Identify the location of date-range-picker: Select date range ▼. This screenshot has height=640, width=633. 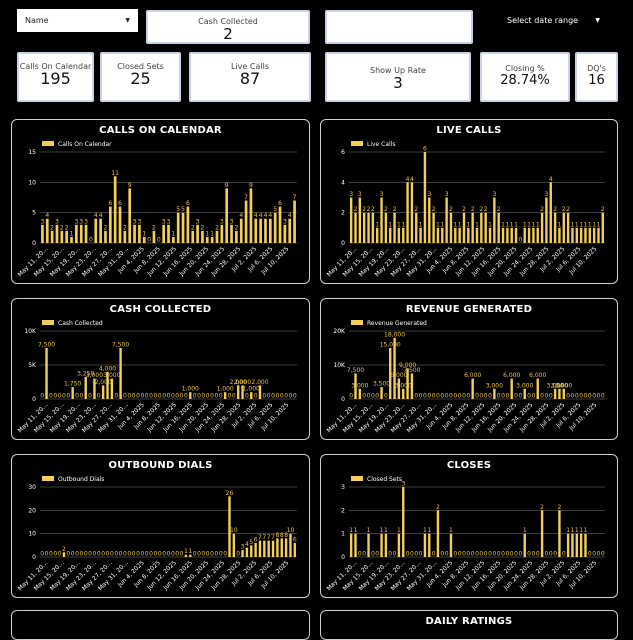
(553, 20).